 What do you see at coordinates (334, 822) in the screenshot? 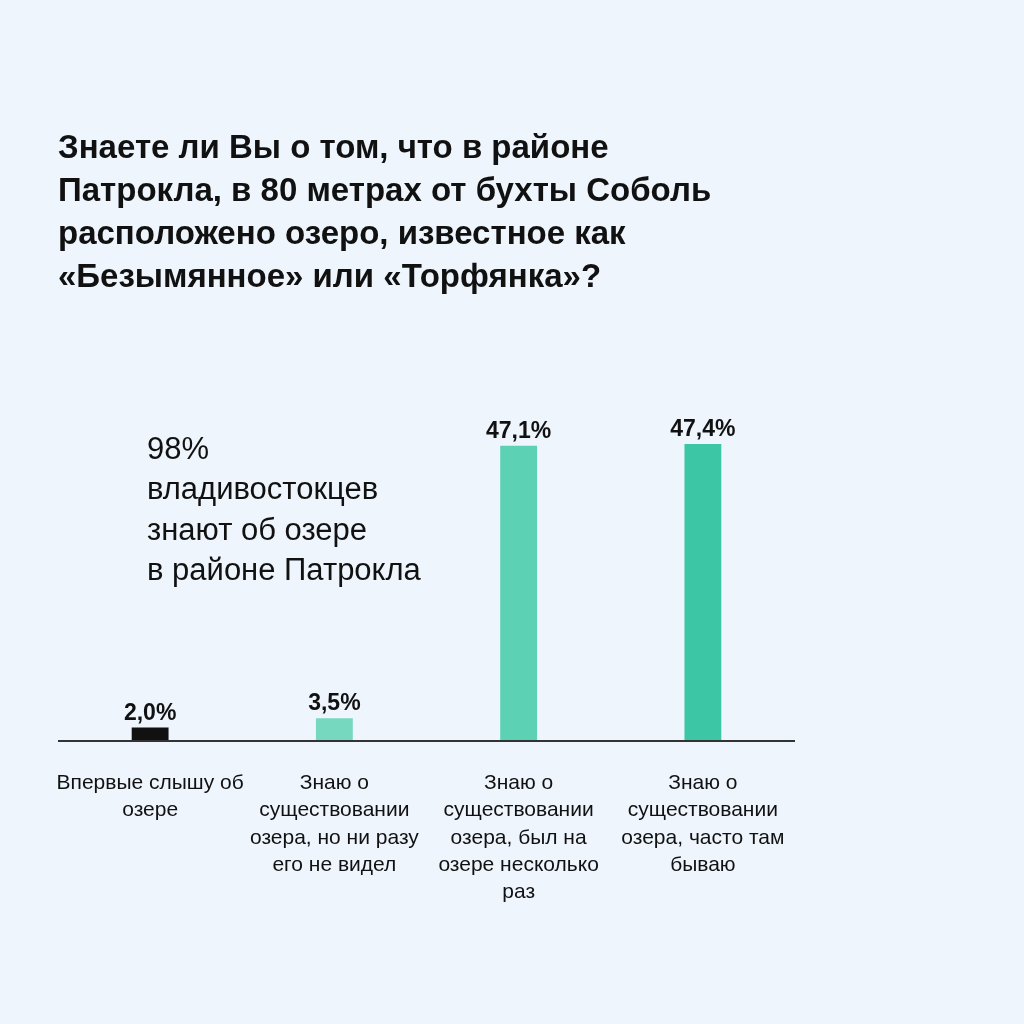
I see `x-tick-label: Знаю о существовании озера, но ни разу его не видел` at bounding box center [334, 822].